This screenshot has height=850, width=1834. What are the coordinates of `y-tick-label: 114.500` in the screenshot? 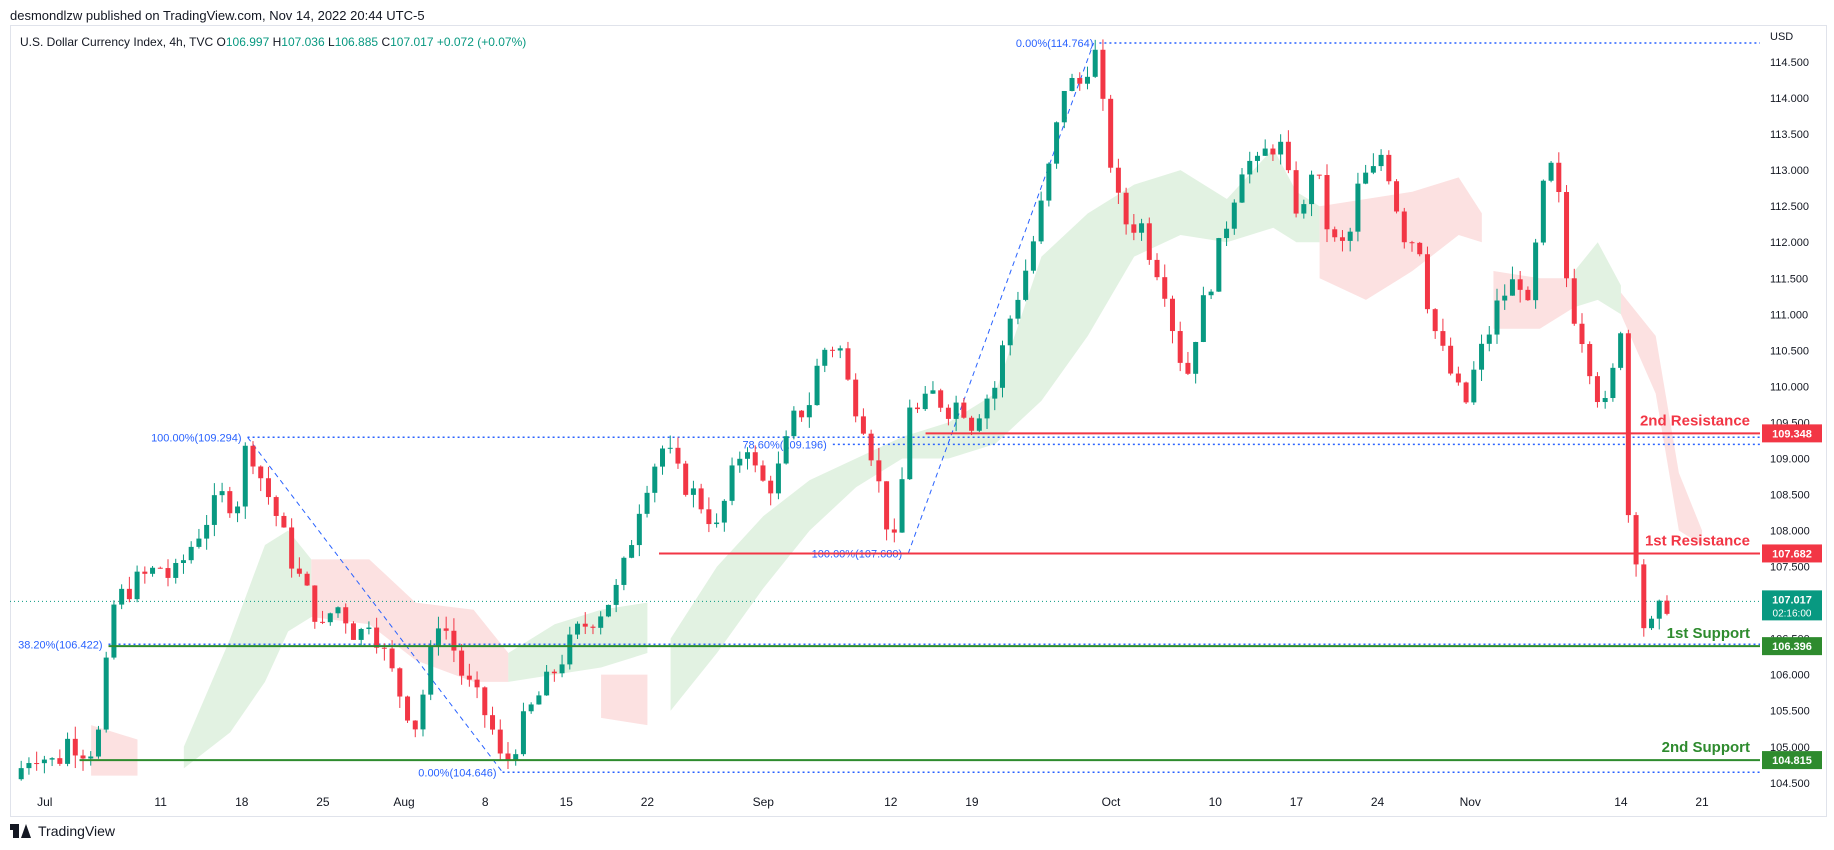 It's located at (1789, 63).